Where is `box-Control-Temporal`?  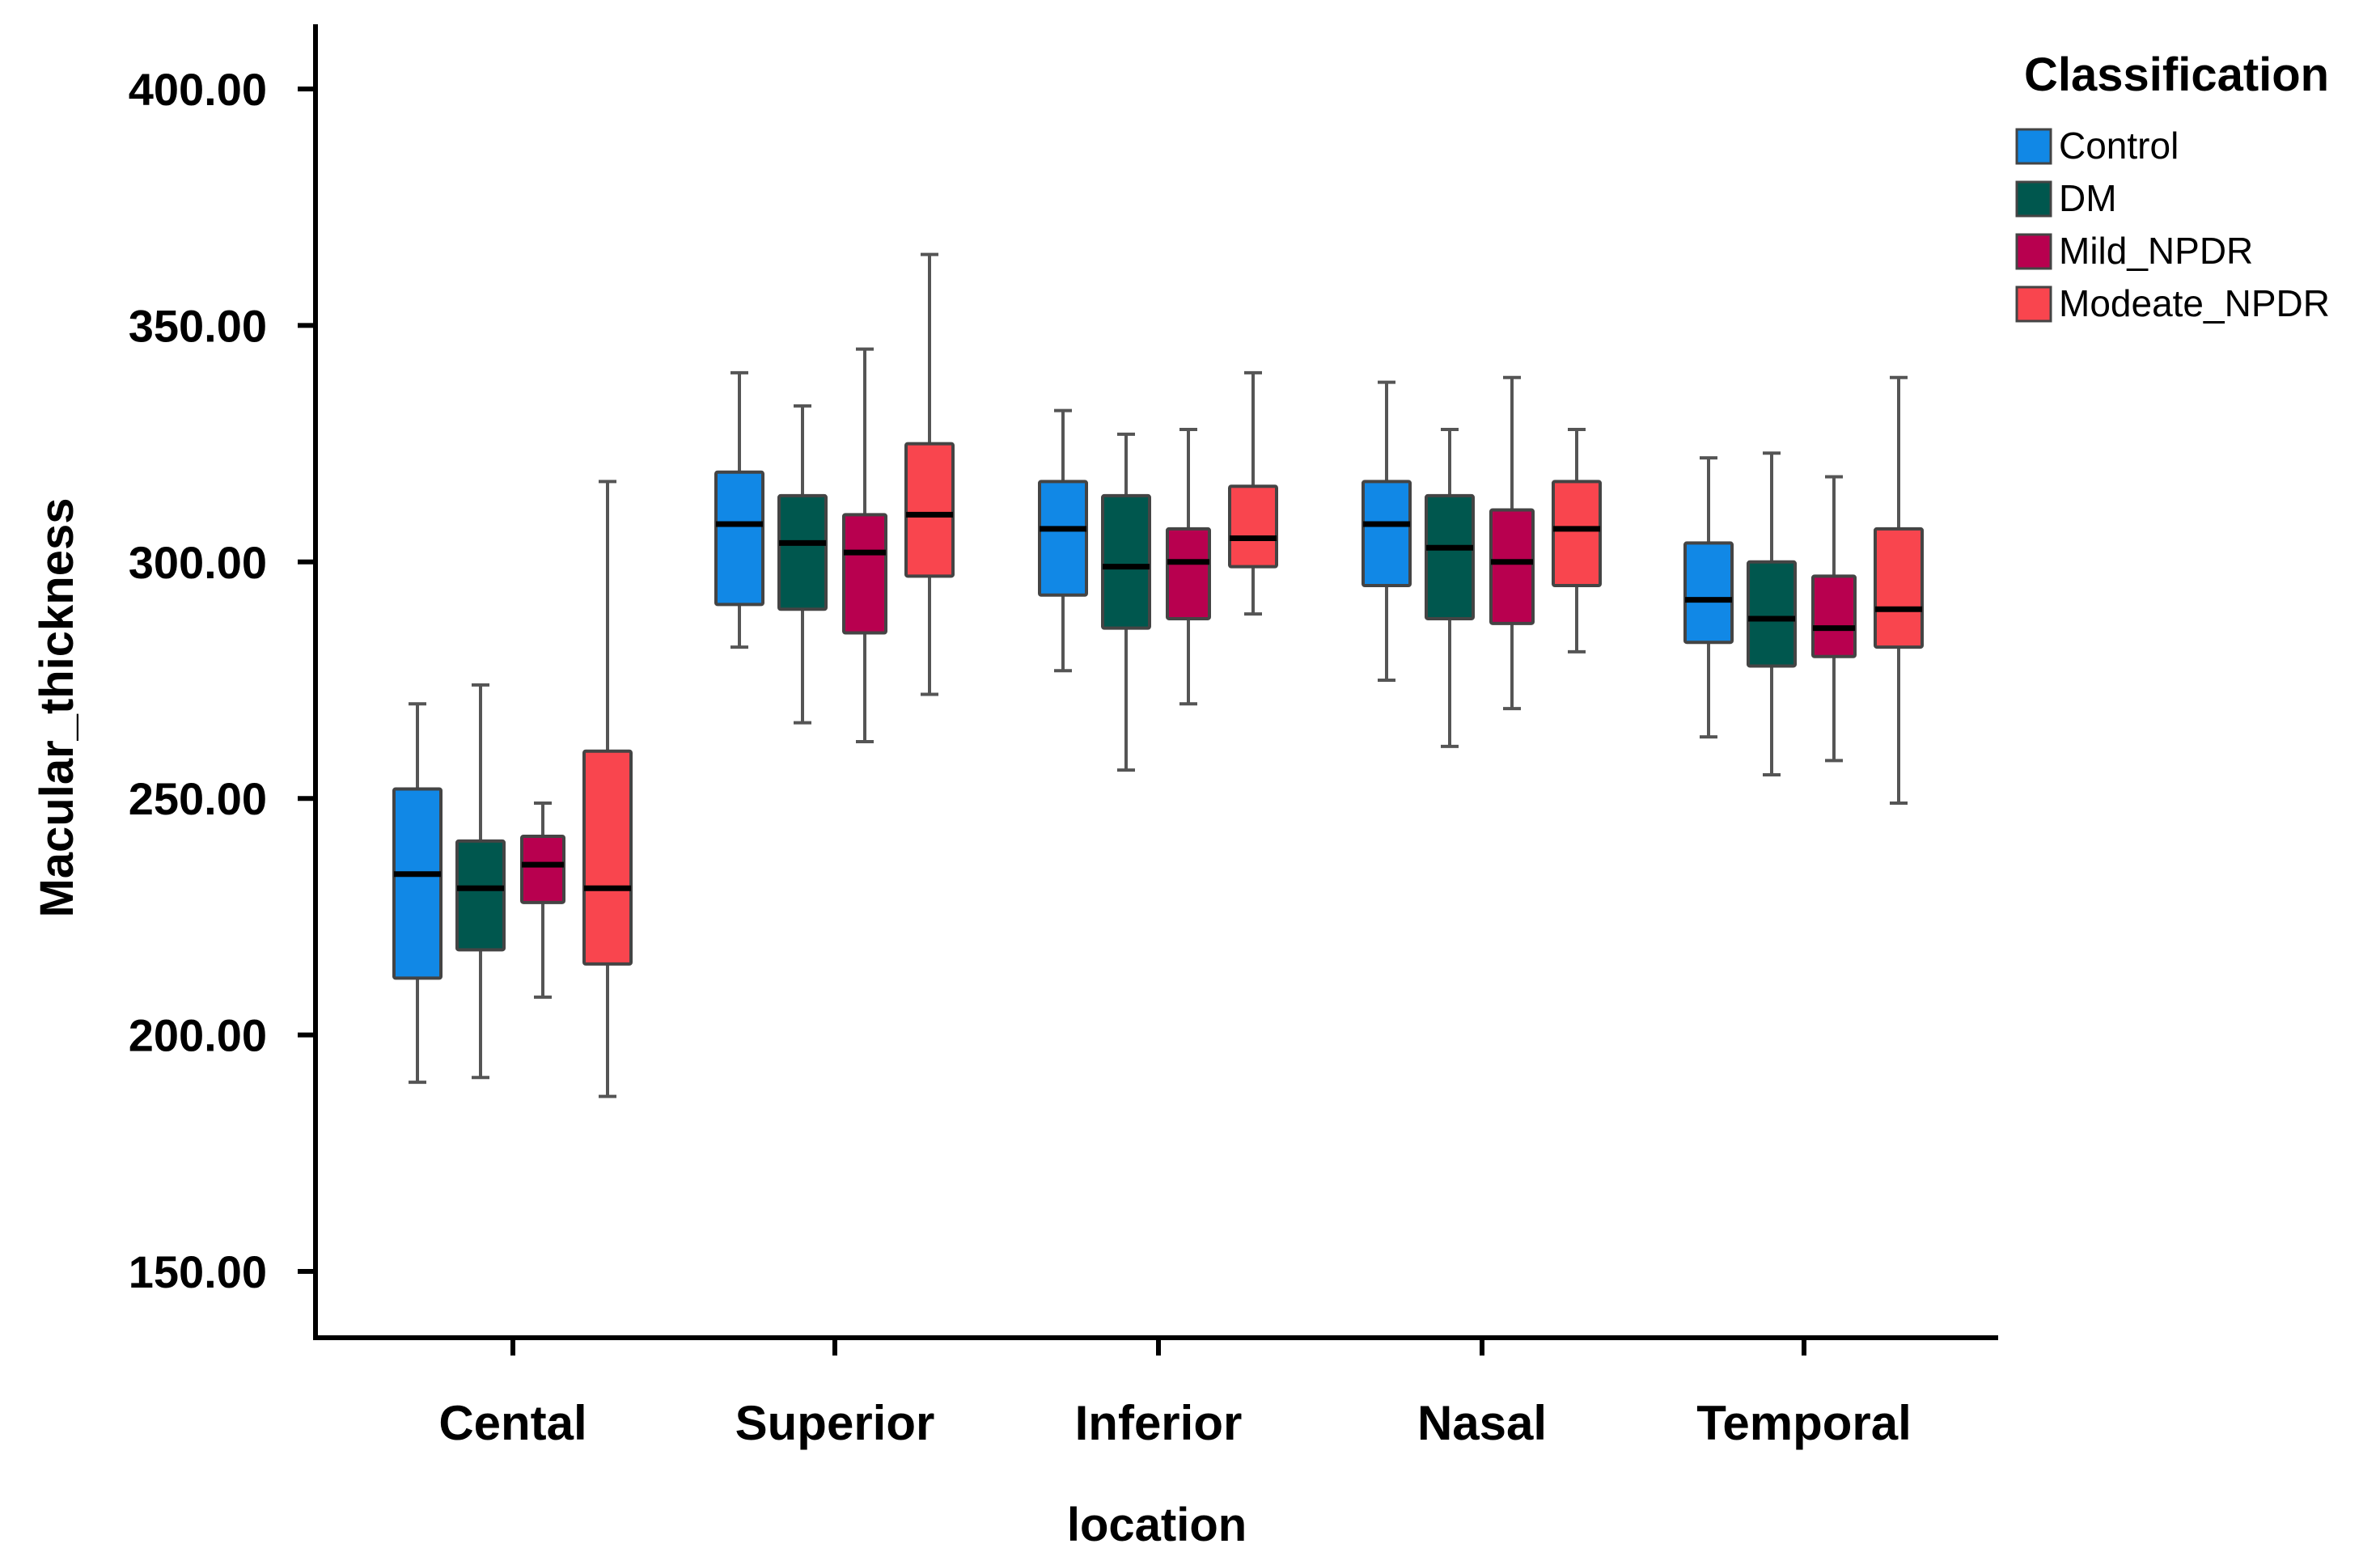 box-Control-Temporal is located at coordinates (1708, 597).